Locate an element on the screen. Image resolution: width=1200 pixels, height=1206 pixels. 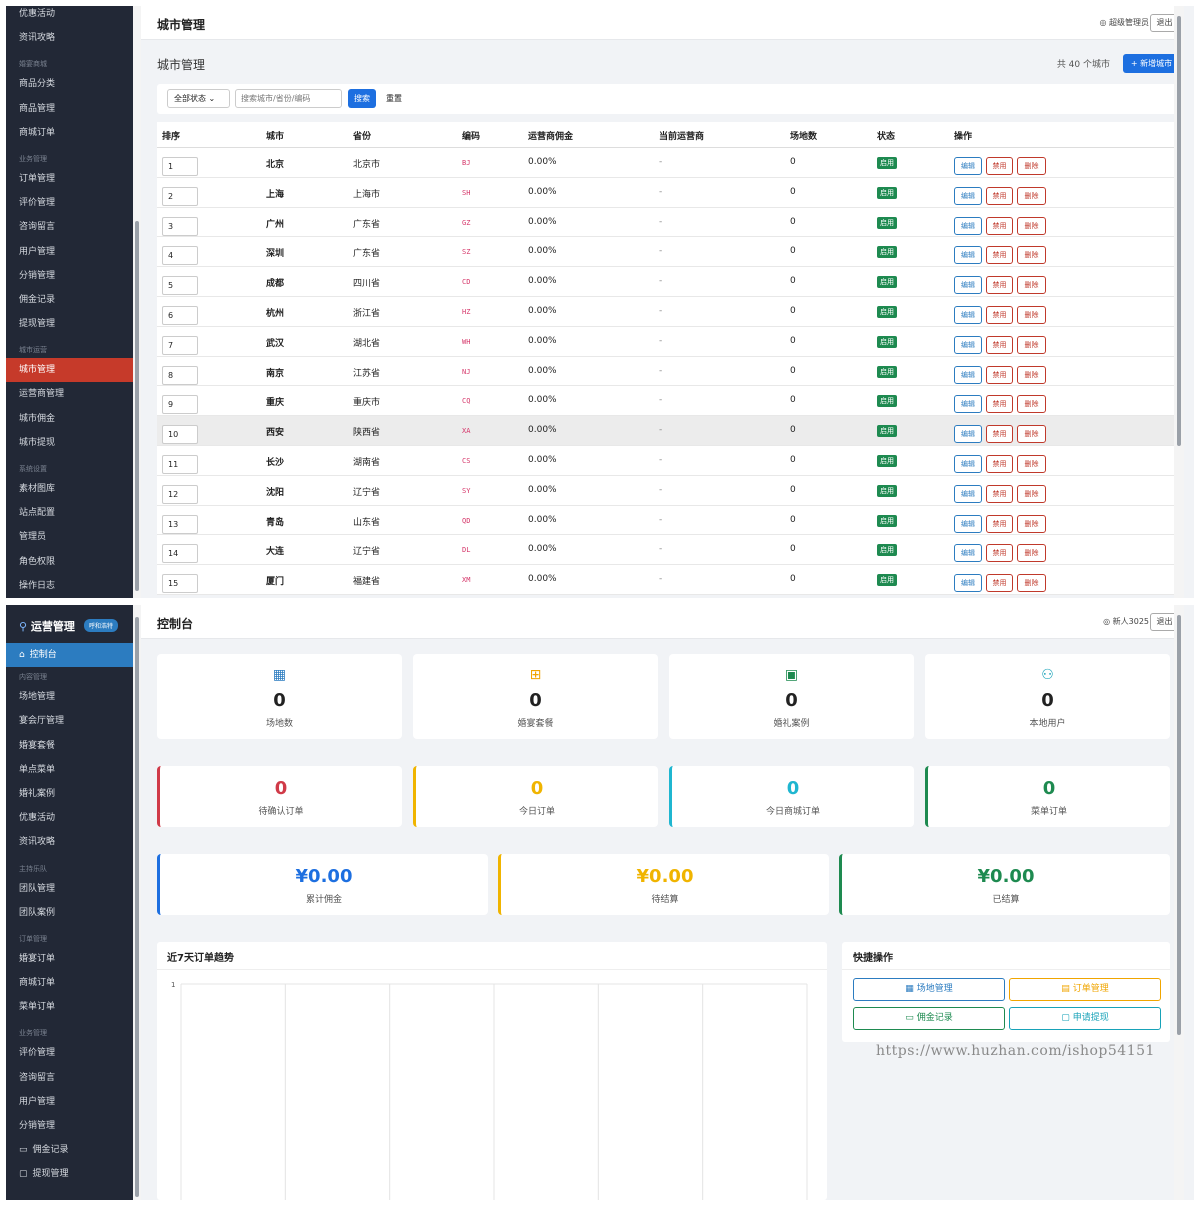
sidebar-item: 商品分类 is located at coordinates (37, 84).